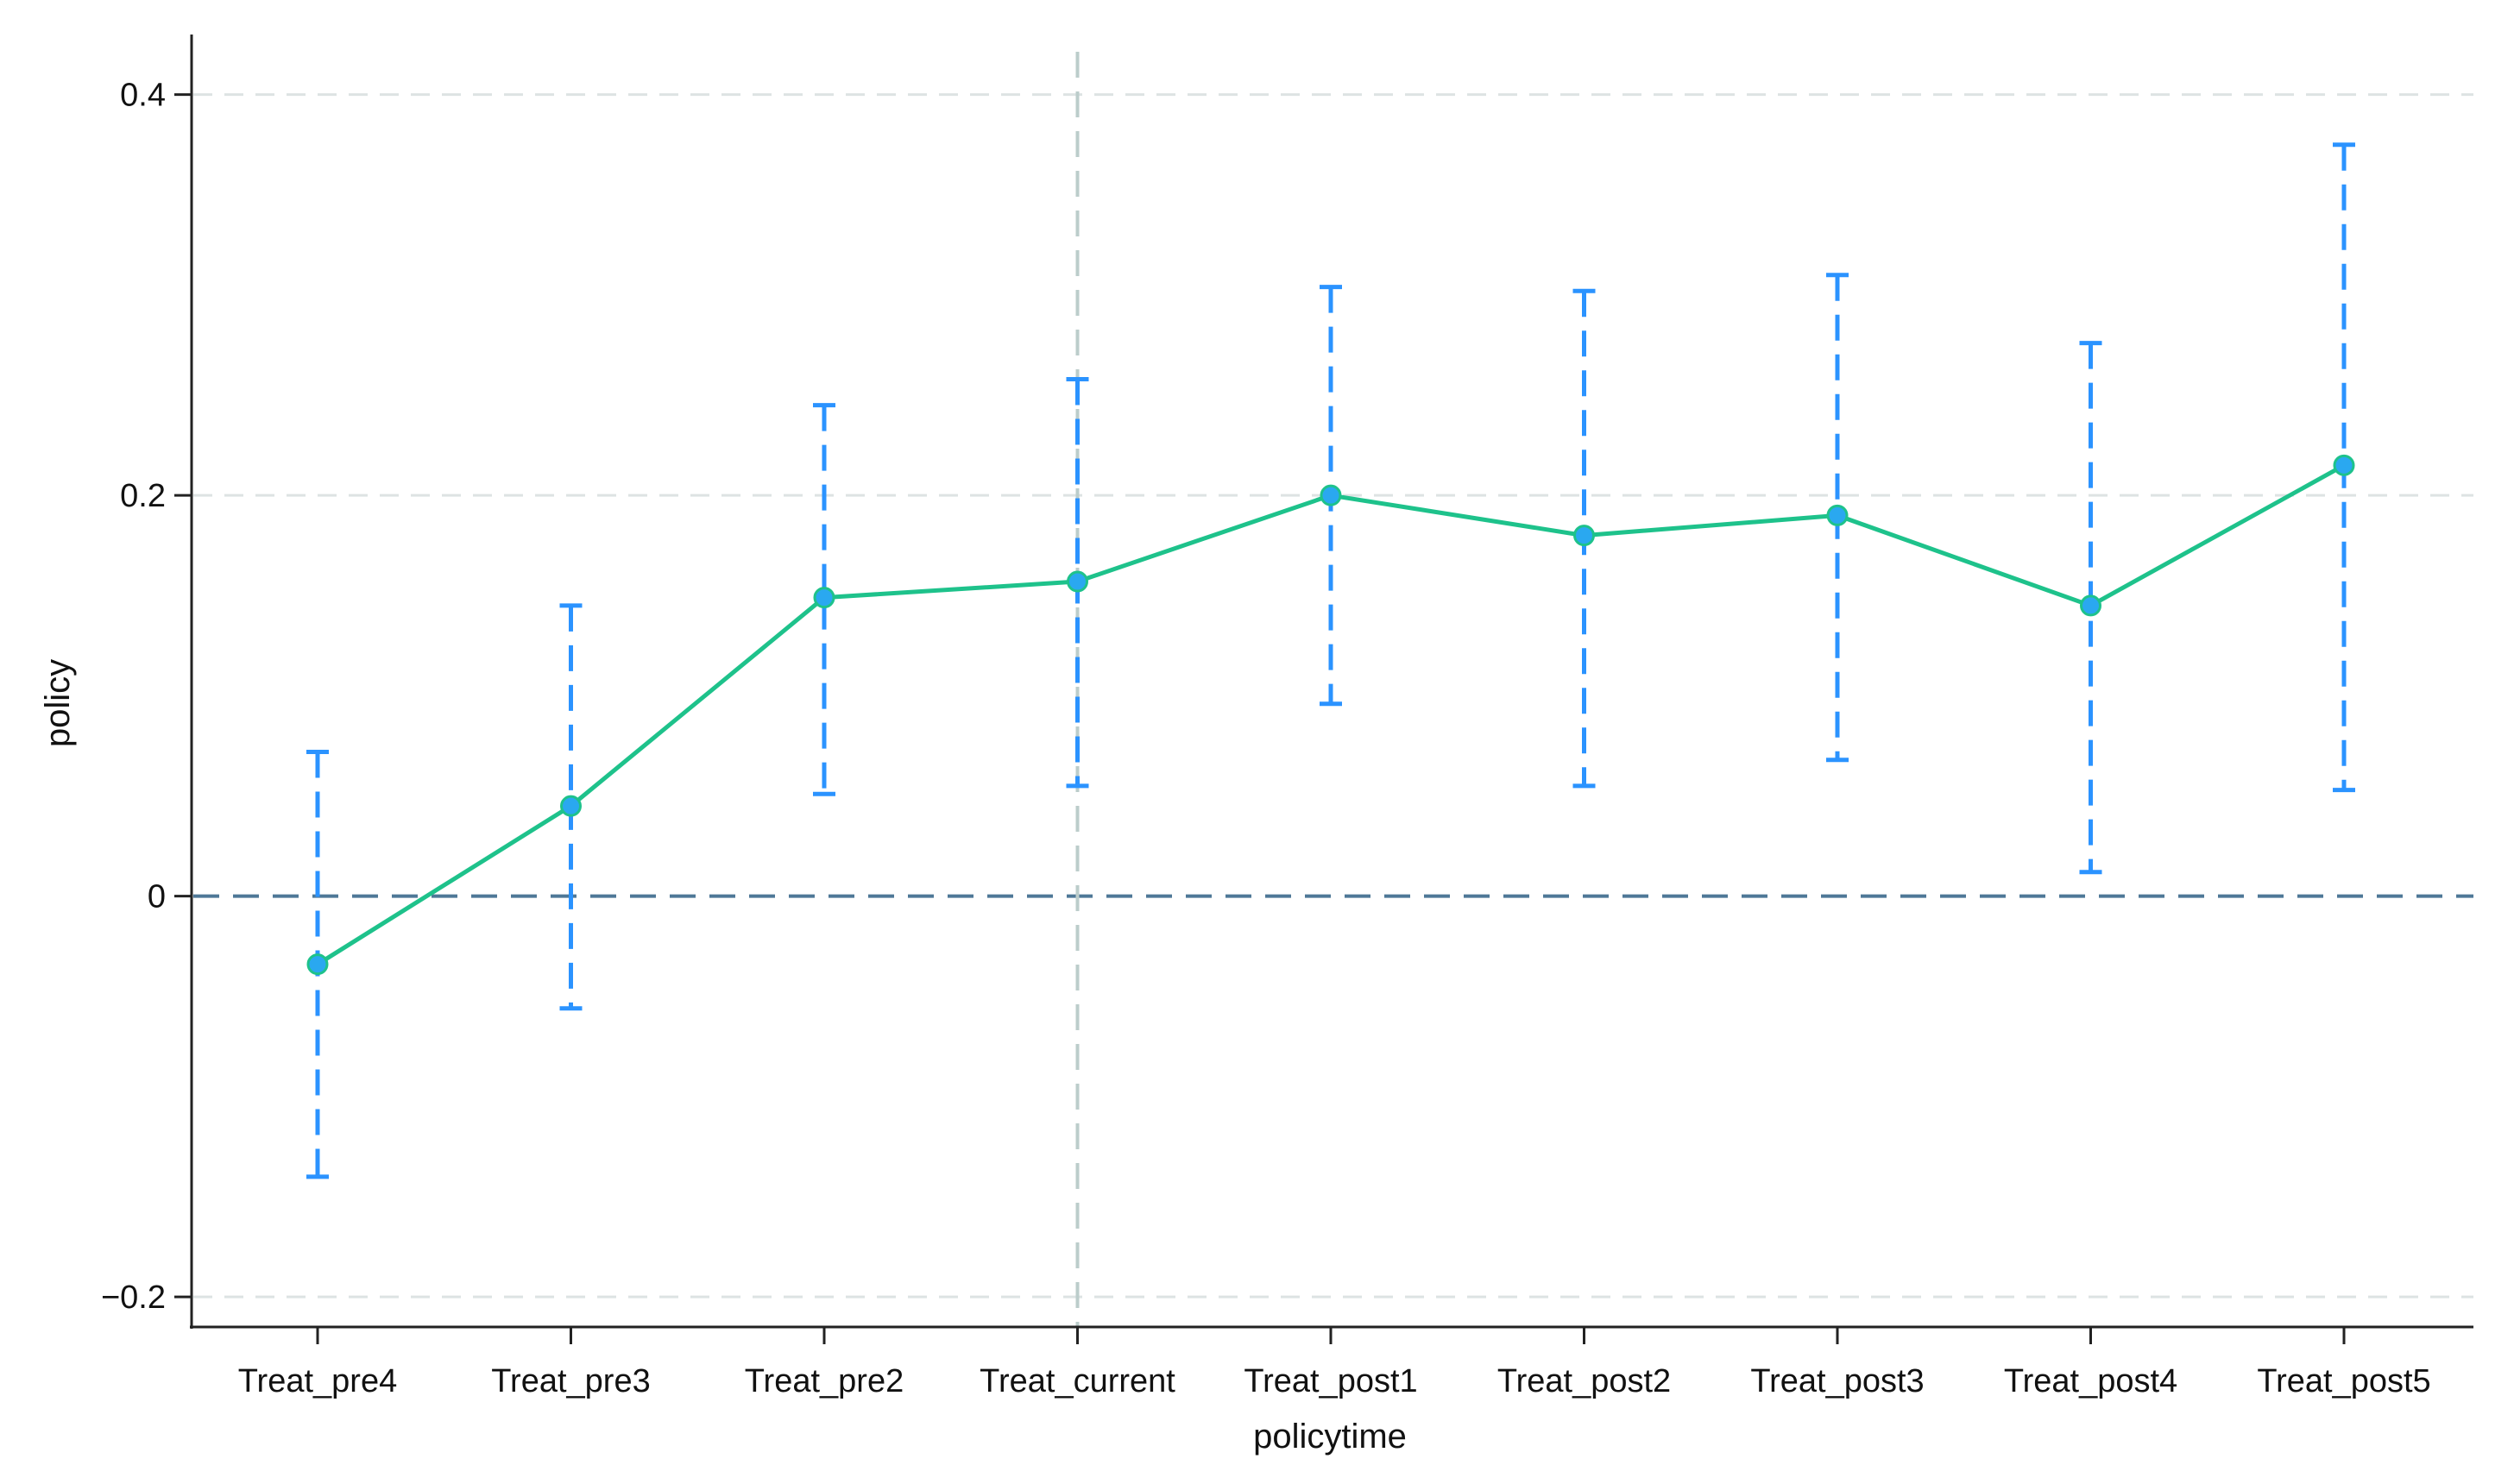 Image resolution: width=2514 pixels, height=1484 pixels. I want to click on y-tick-label: 0.2, so click(143, 496).